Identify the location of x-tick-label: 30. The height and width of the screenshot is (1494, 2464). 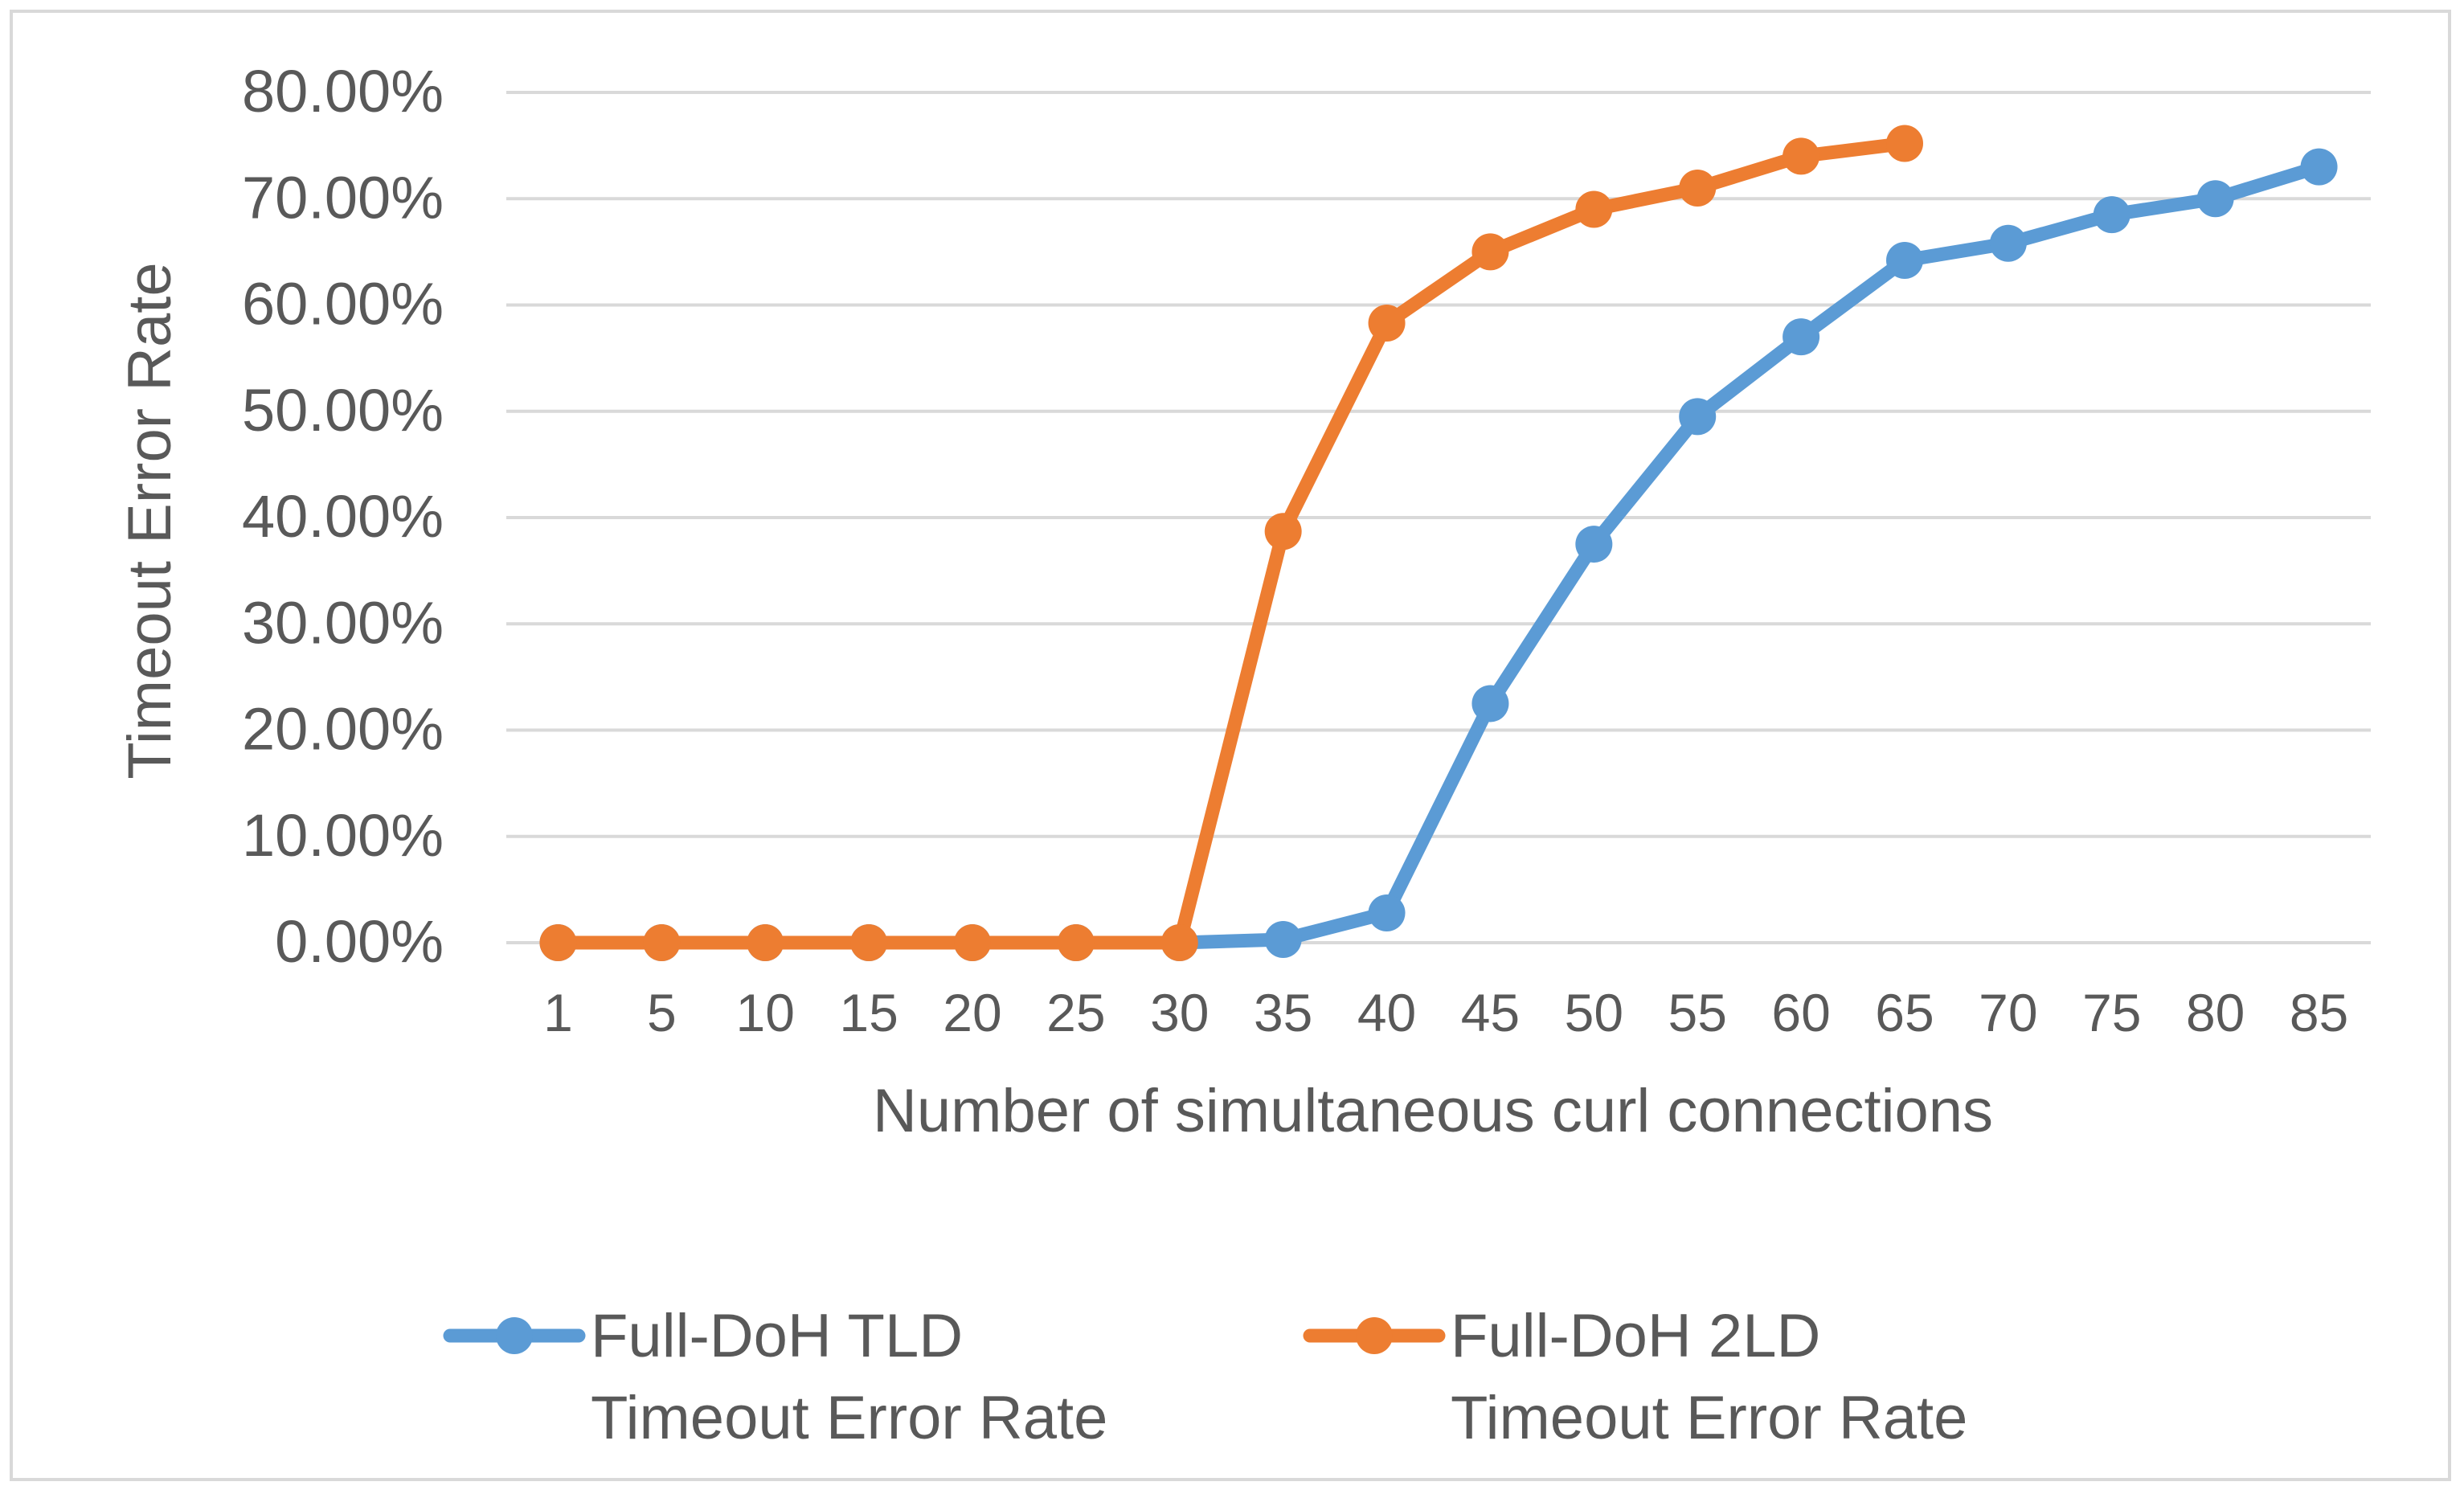
(1179, 1012).